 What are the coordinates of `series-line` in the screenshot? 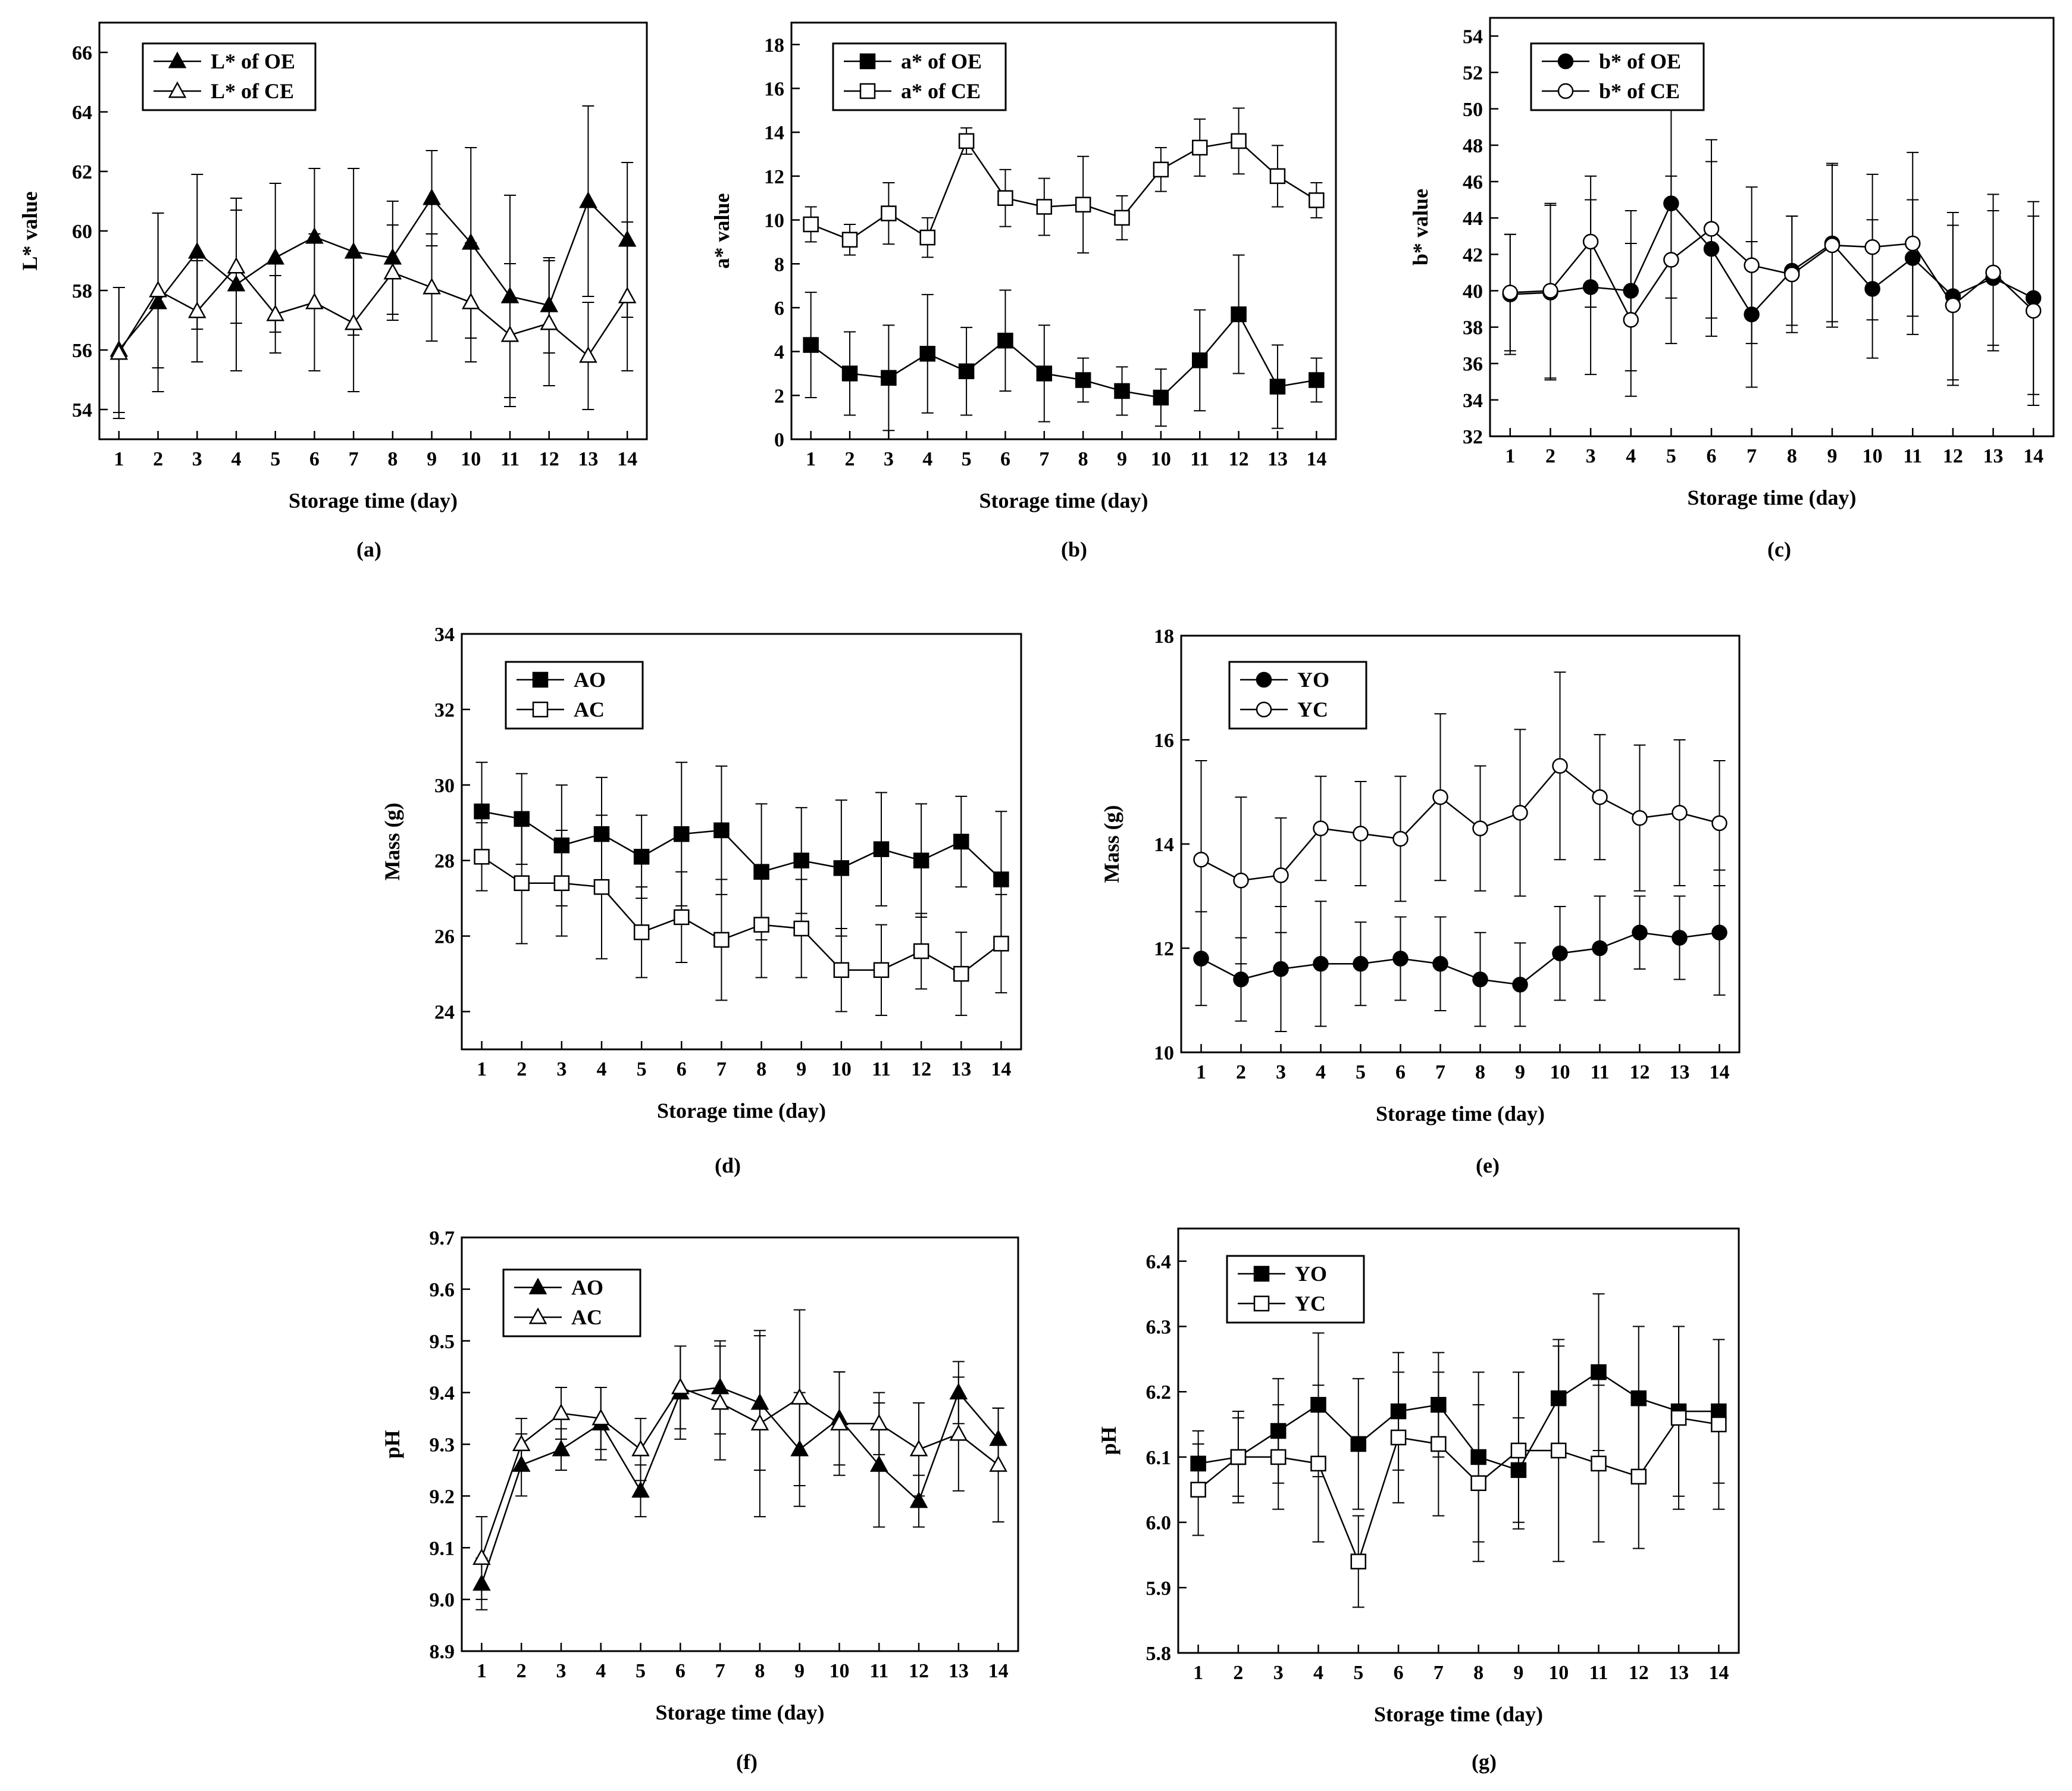 It's located at (740, 1472).